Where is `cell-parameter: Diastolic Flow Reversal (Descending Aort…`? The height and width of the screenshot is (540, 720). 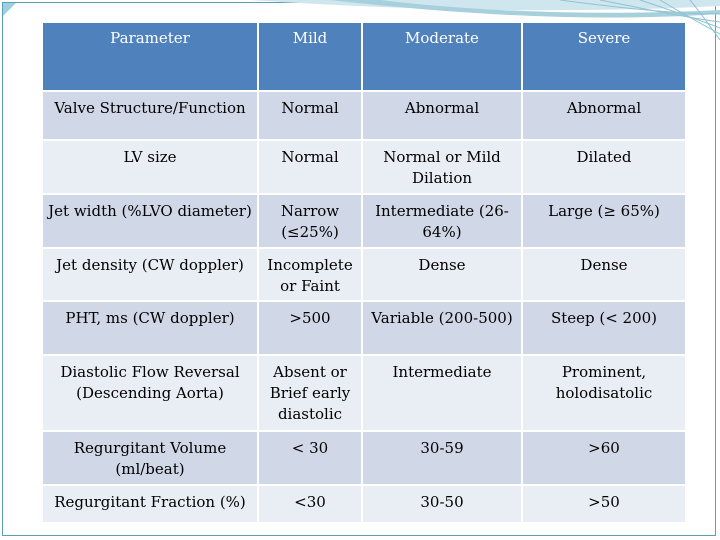
cell-parameter: Diastolic Flow Reversal (Descending Aort… is located at coordinates (151, 394).